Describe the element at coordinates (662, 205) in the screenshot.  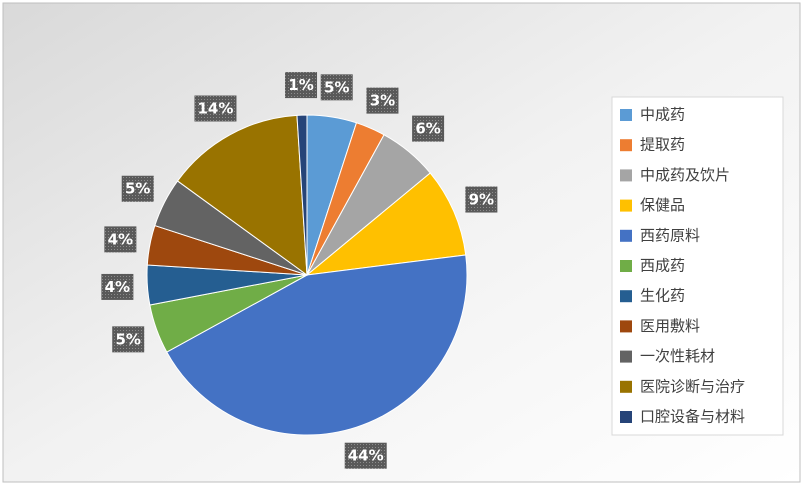
I see `legend-label: 保健品` at that location.